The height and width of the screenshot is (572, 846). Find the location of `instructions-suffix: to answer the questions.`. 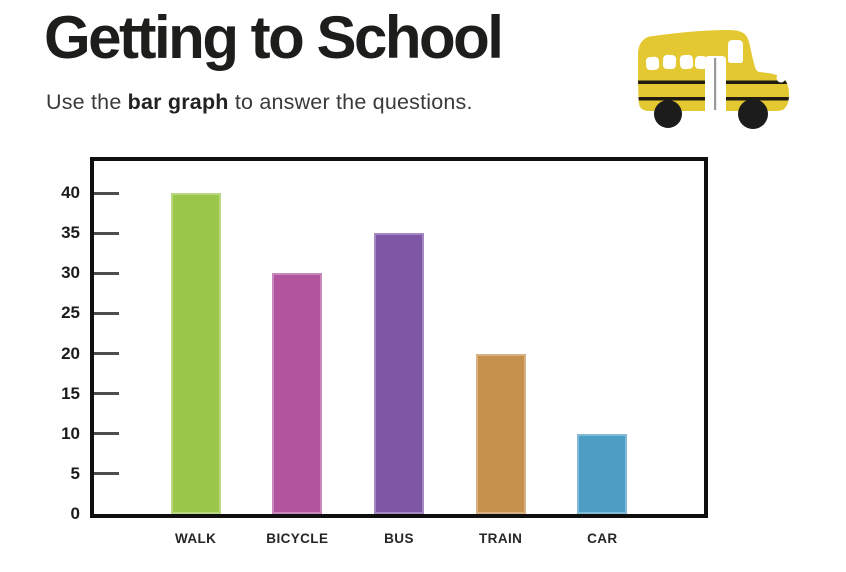

instructions-suffix: to answer the questions. is located at coordinates (350, 102).